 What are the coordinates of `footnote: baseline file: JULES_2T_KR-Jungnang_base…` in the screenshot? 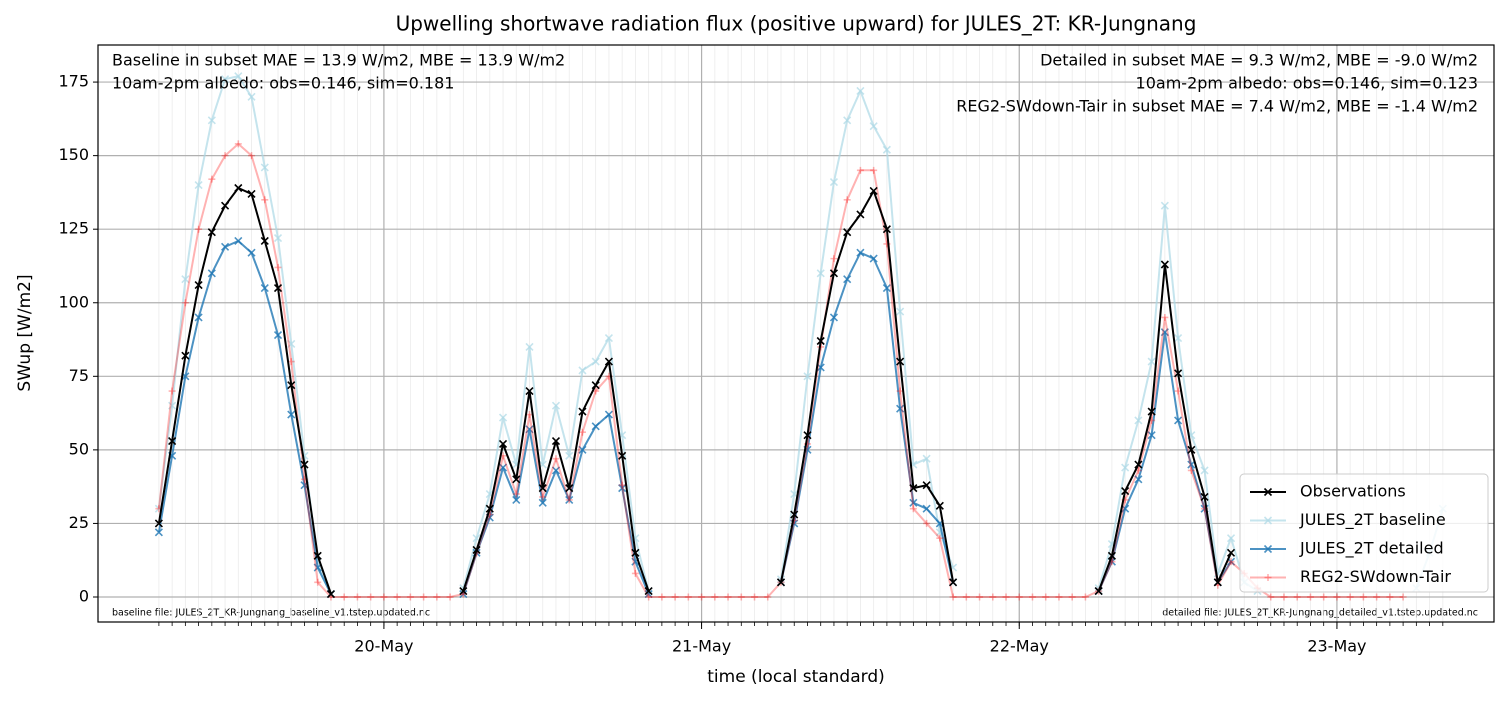 It's located at (271, 613).